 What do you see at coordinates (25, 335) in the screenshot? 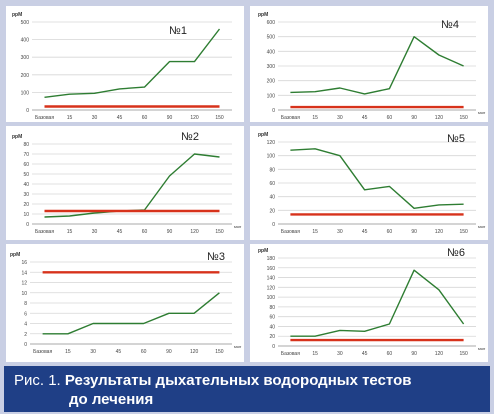
I see `y-tick-label: 2` at bounding box center [25, 335].